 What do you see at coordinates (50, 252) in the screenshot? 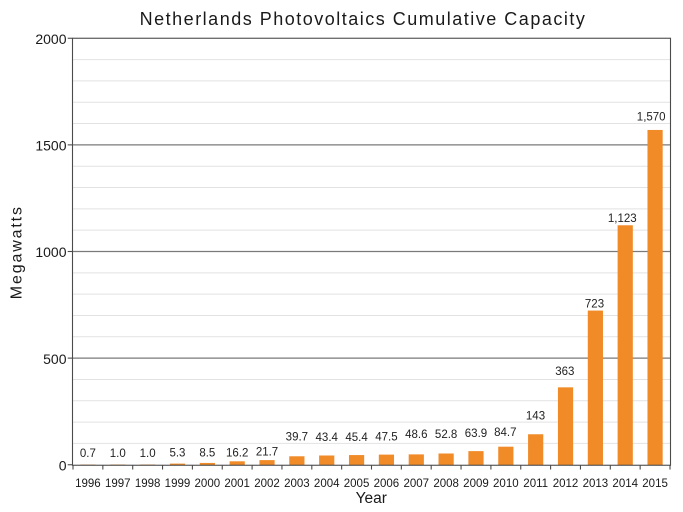
I see `svg-text: 1000` at bounding box center [50, 252].